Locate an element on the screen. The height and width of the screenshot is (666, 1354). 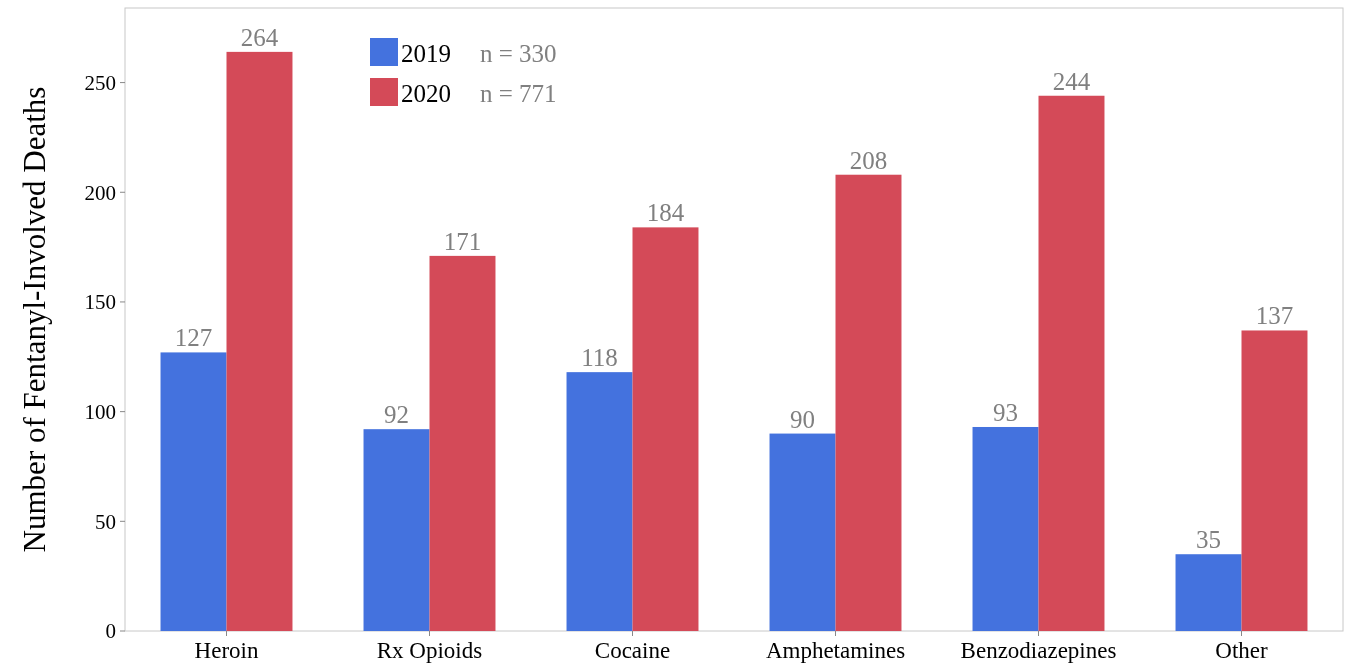
data-label: 93 is located at coordinates (1006, 412).